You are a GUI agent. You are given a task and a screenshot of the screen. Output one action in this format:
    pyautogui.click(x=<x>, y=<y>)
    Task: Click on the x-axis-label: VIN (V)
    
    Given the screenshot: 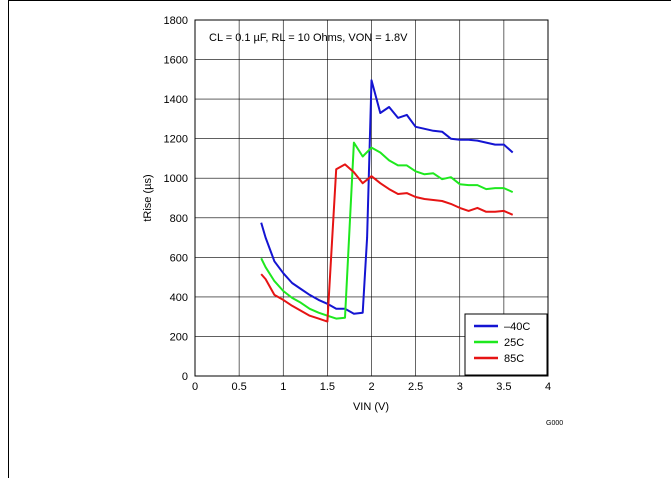 What is the action you would take?
    pyautogui.click(x=371, y=407)
    